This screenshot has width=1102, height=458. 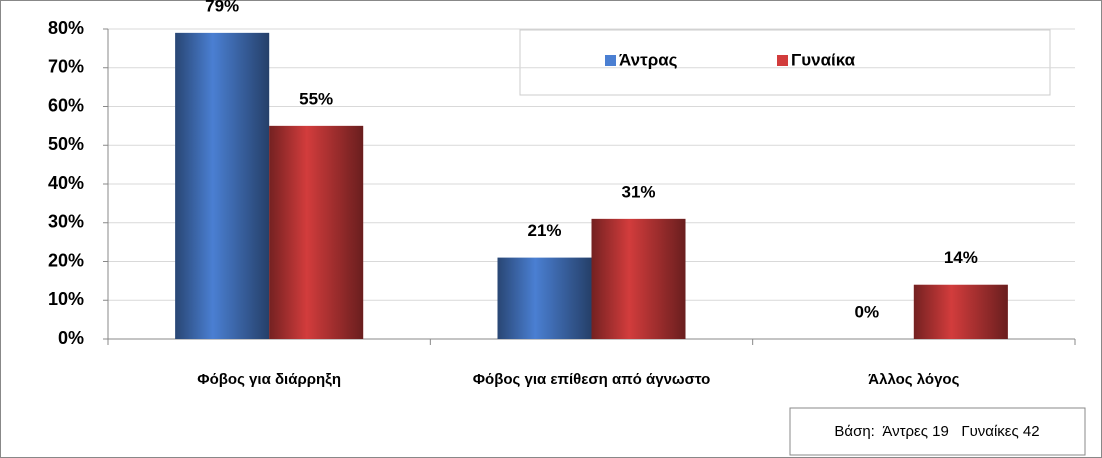 I want to click on legend-label: Γυναίκα, so click(x=823, y=59).